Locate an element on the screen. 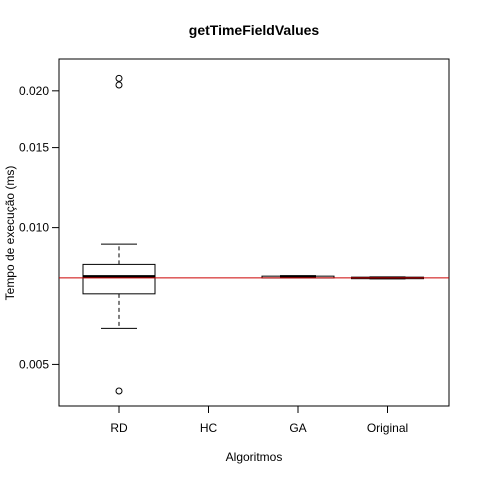 Image resolution: width=480 pixels, height=480 pixels. y-tick-label: 0.010 is located at coordinates (34, 228).